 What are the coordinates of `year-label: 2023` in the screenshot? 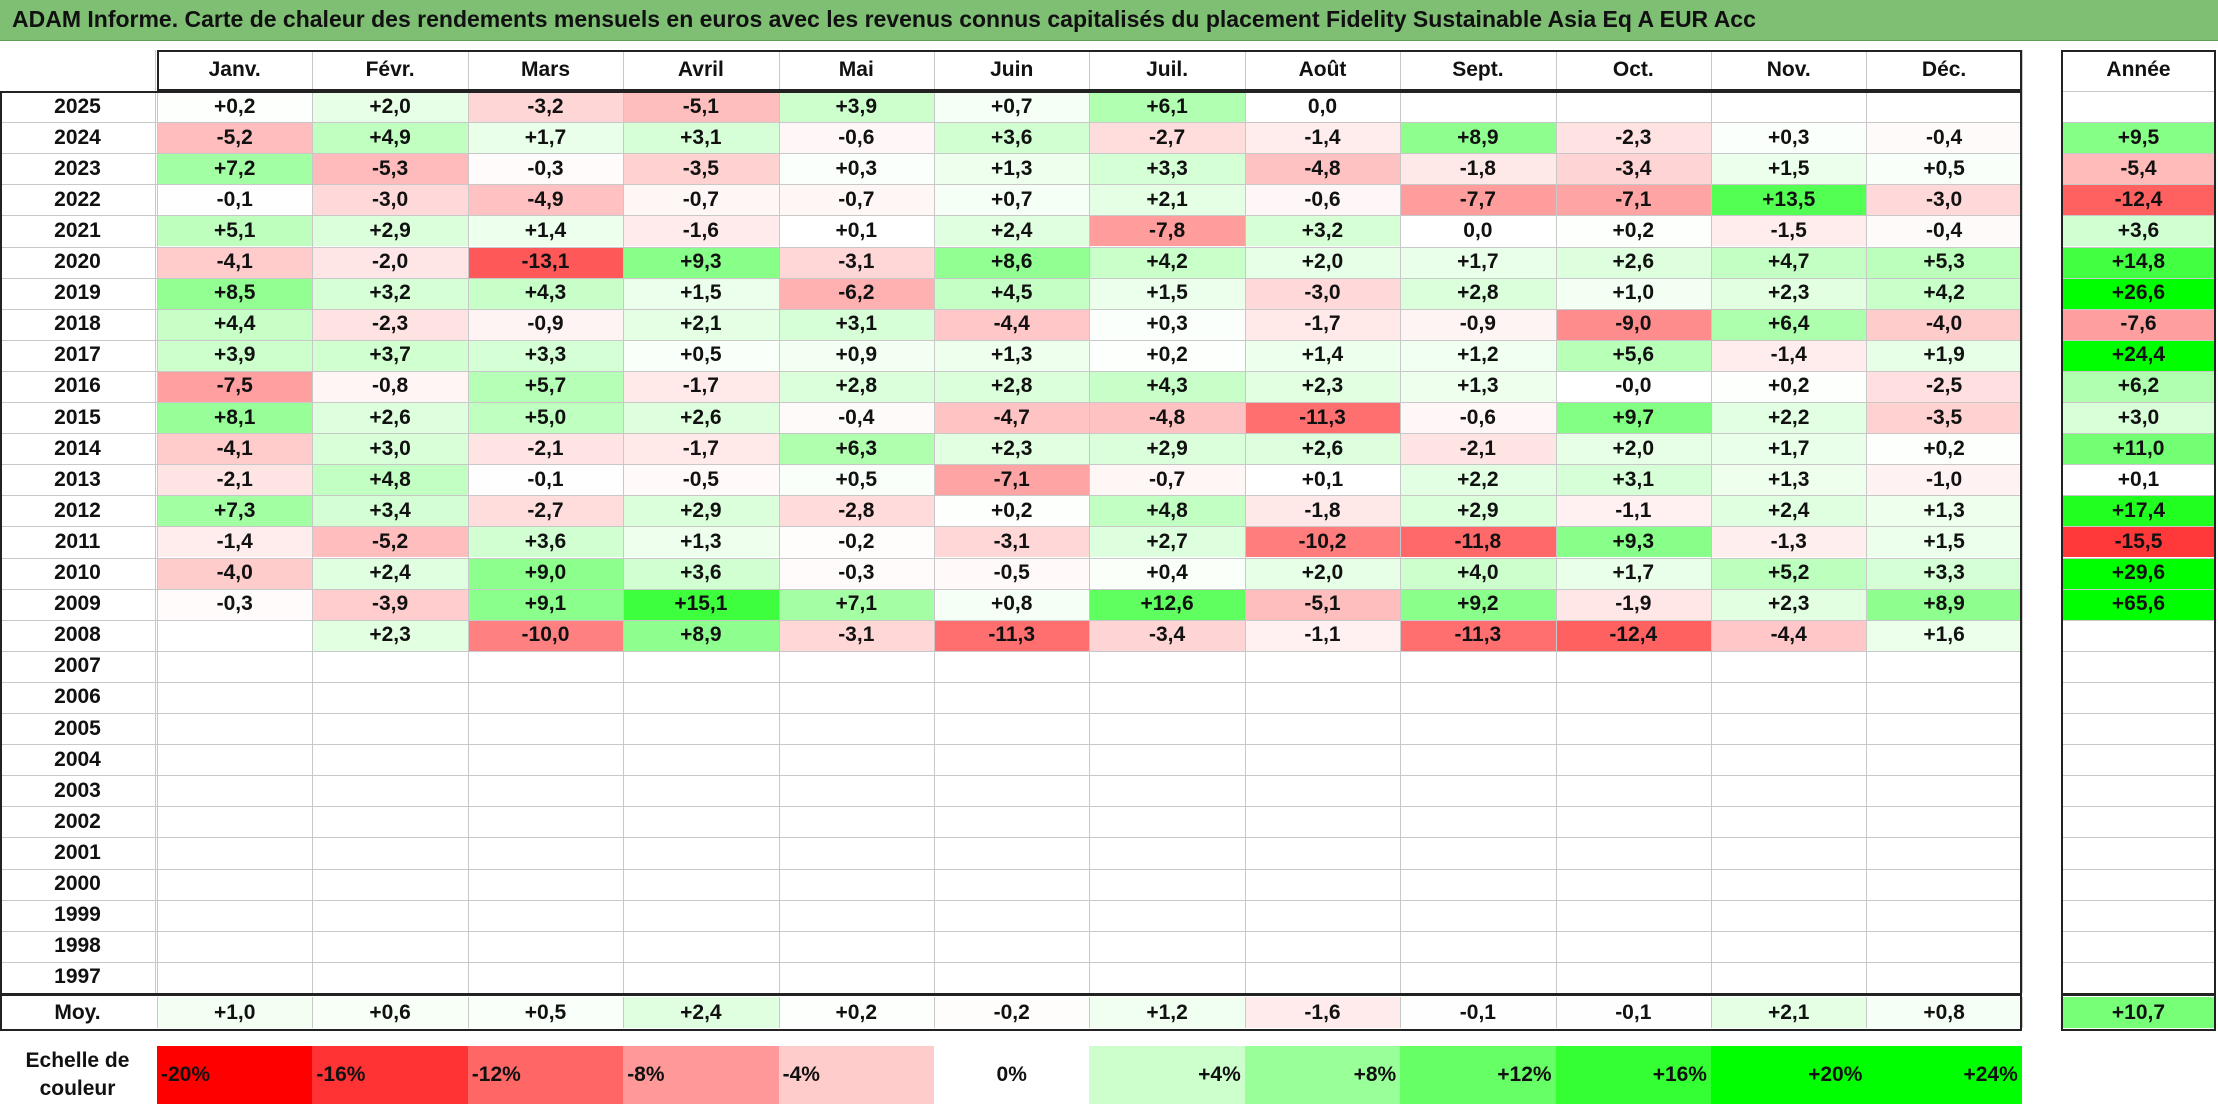 It's located at (77, 168).